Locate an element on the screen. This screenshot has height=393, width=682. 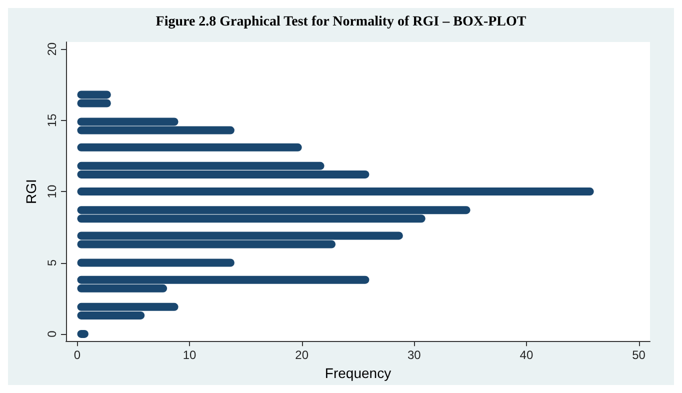
y-tick-label: 5 is located at coordinates (52, 262).